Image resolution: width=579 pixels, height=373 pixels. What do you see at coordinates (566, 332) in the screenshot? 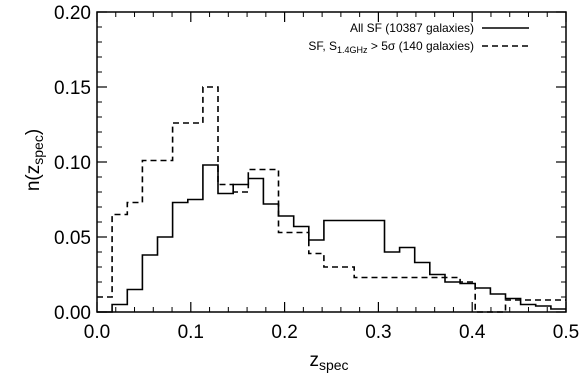
I see `x-tick-label: 0.5` at bounding box center [566, 332].